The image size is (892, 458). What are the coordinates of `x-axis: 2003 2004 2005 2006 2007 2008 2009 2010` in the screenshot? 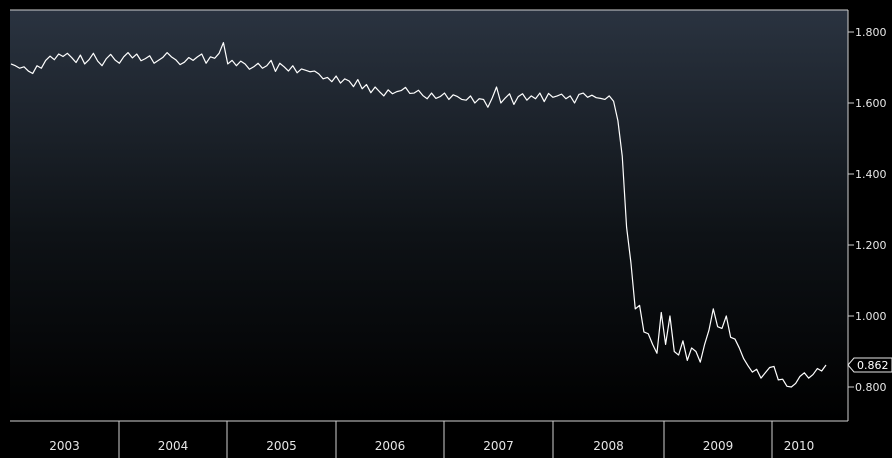 It's located at (431, 439).